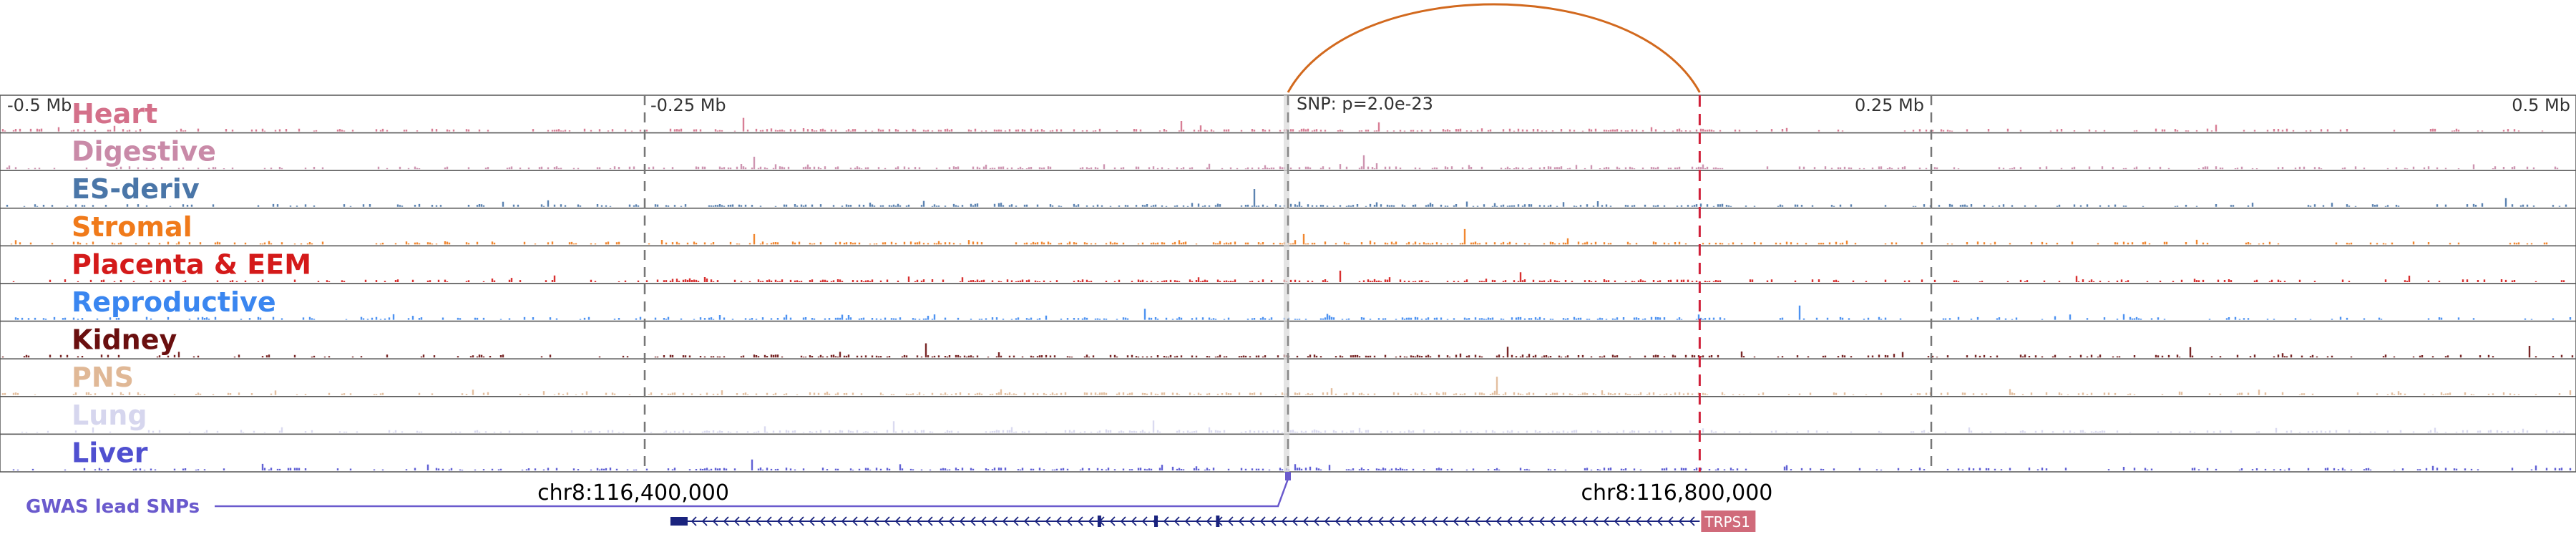 This screenshot has height=537, width=2576. I want to click on gene-model-trps1, so click(1185, 521).